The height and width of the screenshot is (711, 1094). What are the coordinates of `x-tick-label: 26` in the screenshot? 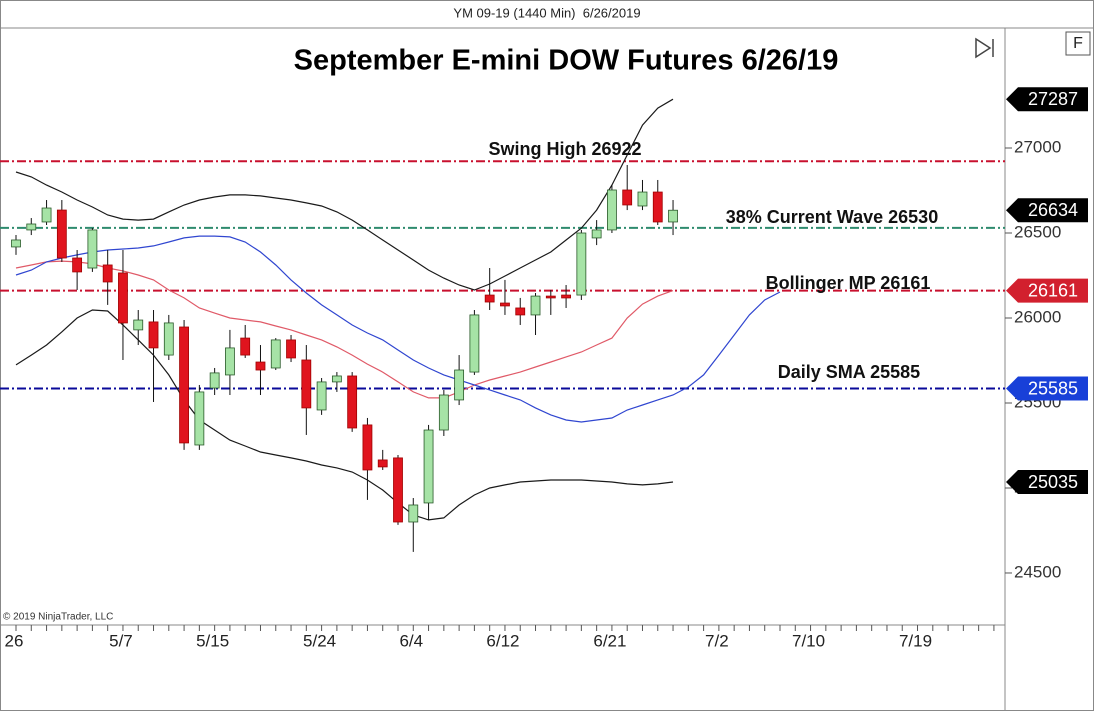 It's located at (14, 640).